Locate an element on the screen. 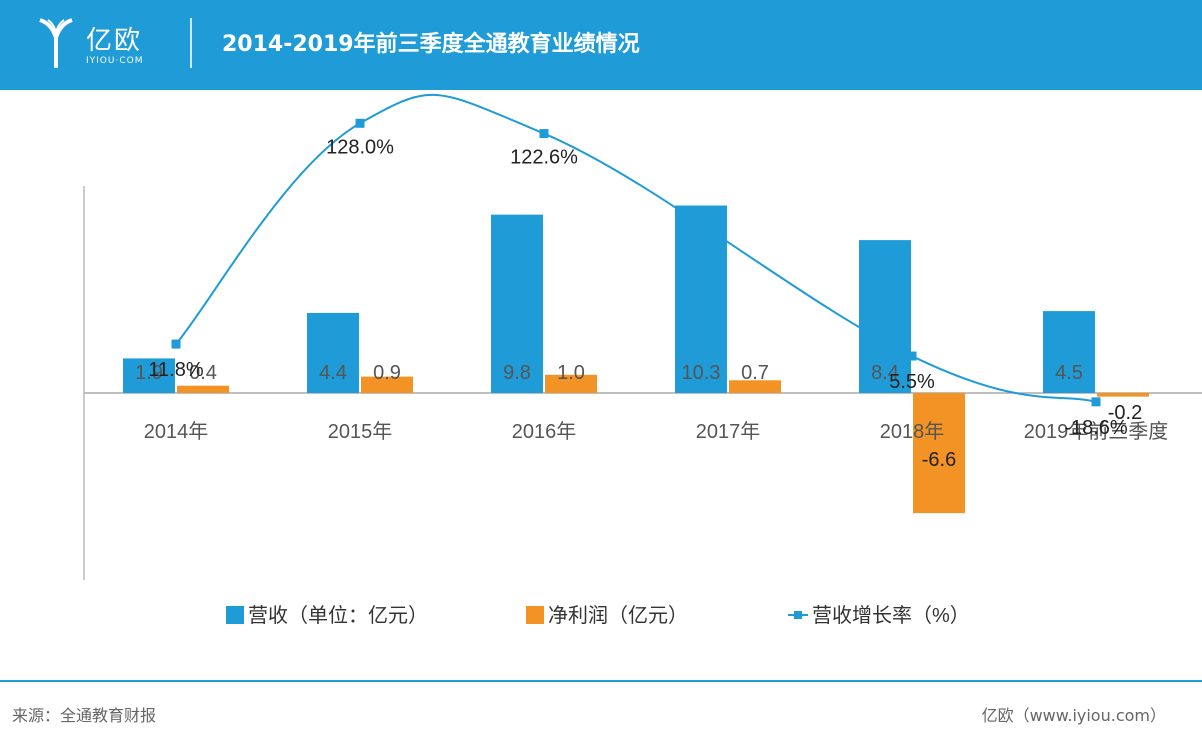 This screenshot has height=740, width=1202. brand-name-en: IYIOU·COM is located at coordinates (115, 61).